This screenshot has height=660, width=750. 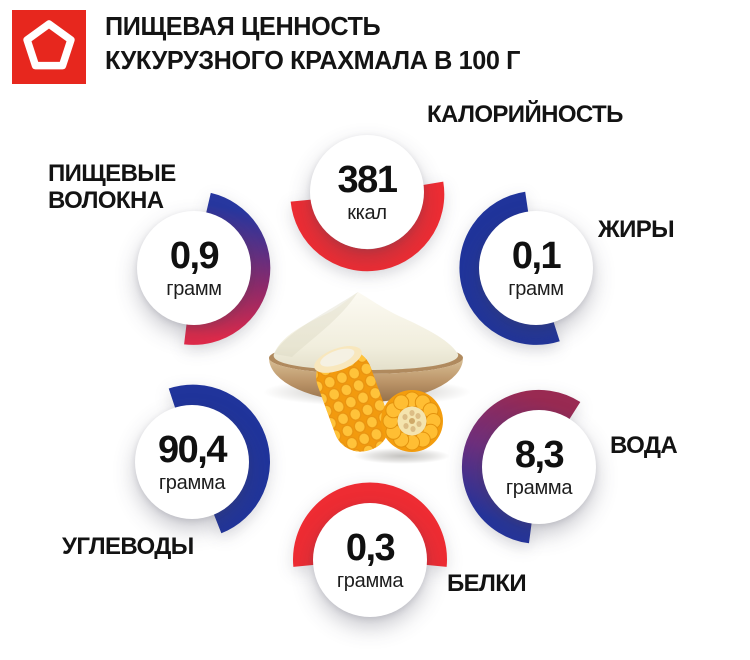 I want to click on value-bubble-calories: 381 ккал, so click(x=367, y=192).